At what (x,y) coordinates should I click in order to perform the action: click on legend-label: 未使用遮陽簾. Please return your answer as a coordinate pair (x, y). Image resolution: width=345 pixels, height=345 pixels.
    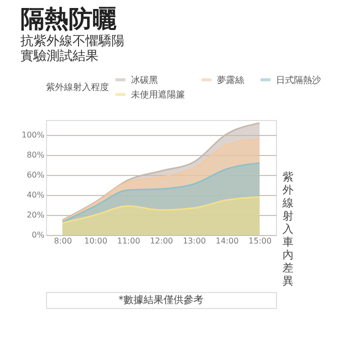
    Looking at the image, I should click on (158, 95).